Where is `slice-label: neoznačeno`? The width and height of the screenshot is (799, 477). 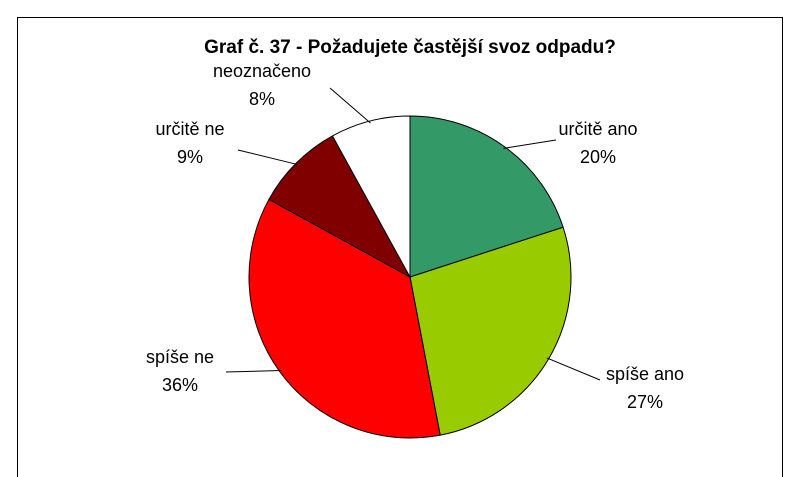
slice-label: neoznačeno is located at coordinates (262, 71).